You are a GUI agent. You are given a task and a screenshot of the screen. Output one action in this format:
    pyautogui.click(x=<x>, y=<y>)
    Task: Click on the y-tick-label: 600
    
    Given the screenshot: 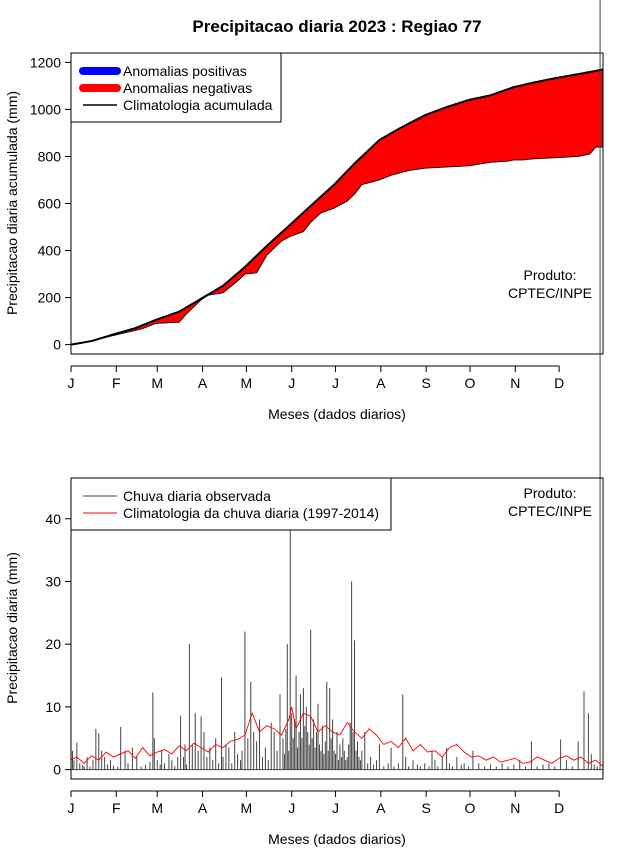 What is the action you would take?
    pyautogui.click(x=50, y=204)
    